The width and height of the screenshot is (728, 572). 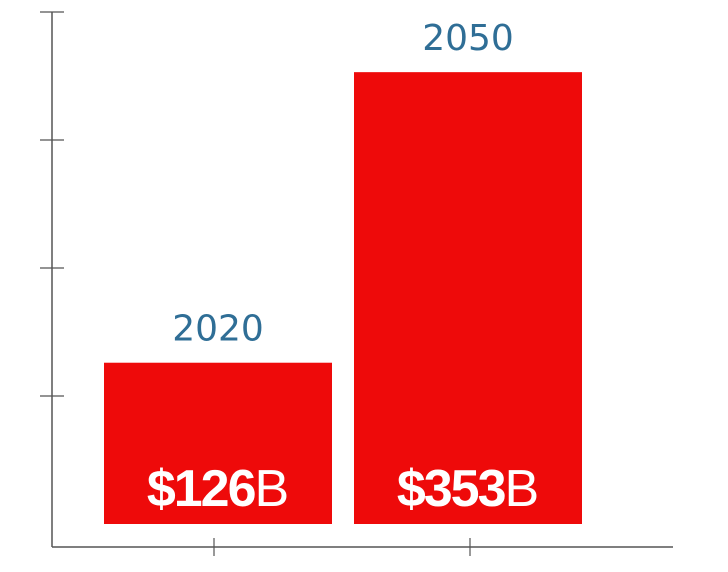 I want to click on value-label-number: $353, so click(x=451, y=489).